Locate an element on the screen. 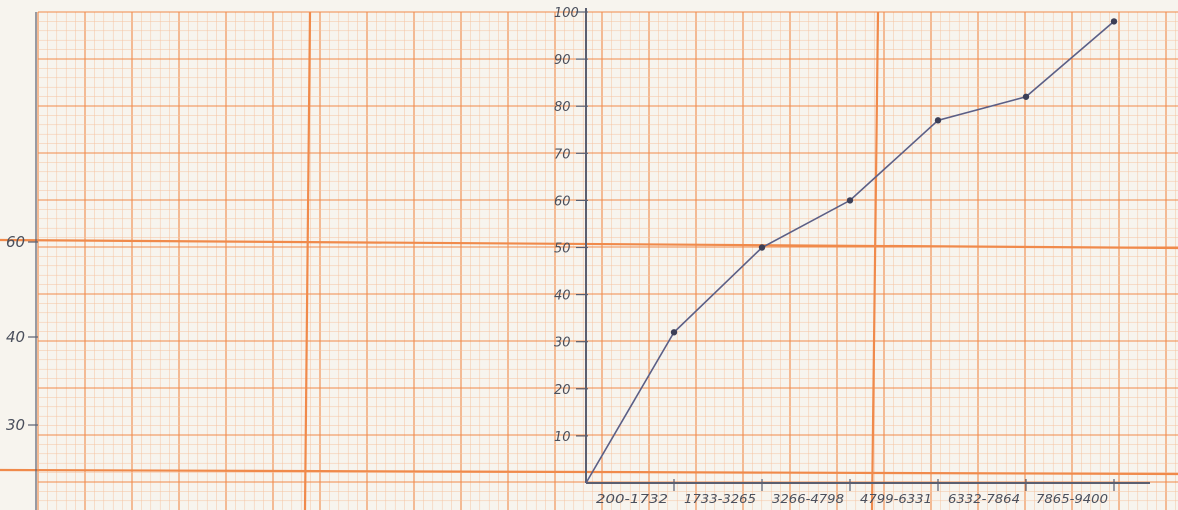 This screenshot has width=1178, height=510. y-tick-label: 20 is located at coordinates (562, 390).